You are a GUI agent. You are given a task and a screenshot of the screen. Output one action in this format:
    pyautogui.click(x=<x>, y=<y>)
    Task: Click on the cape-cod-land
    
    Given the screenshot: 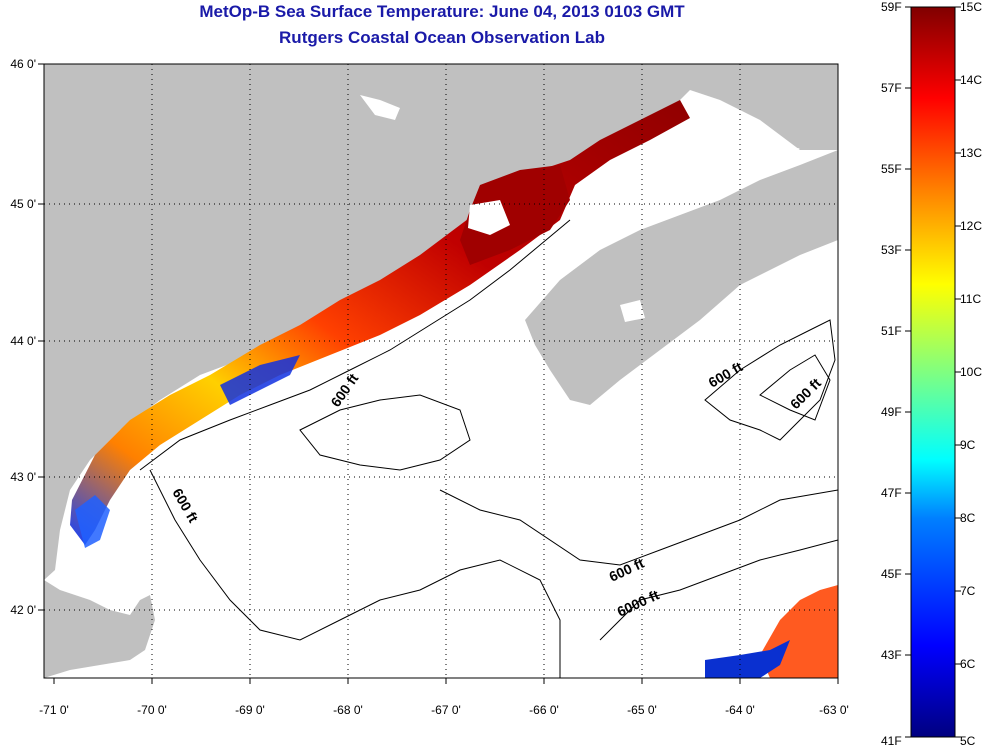 What is the action you would take?
    pyautogui.click(x=99, y=629)
    